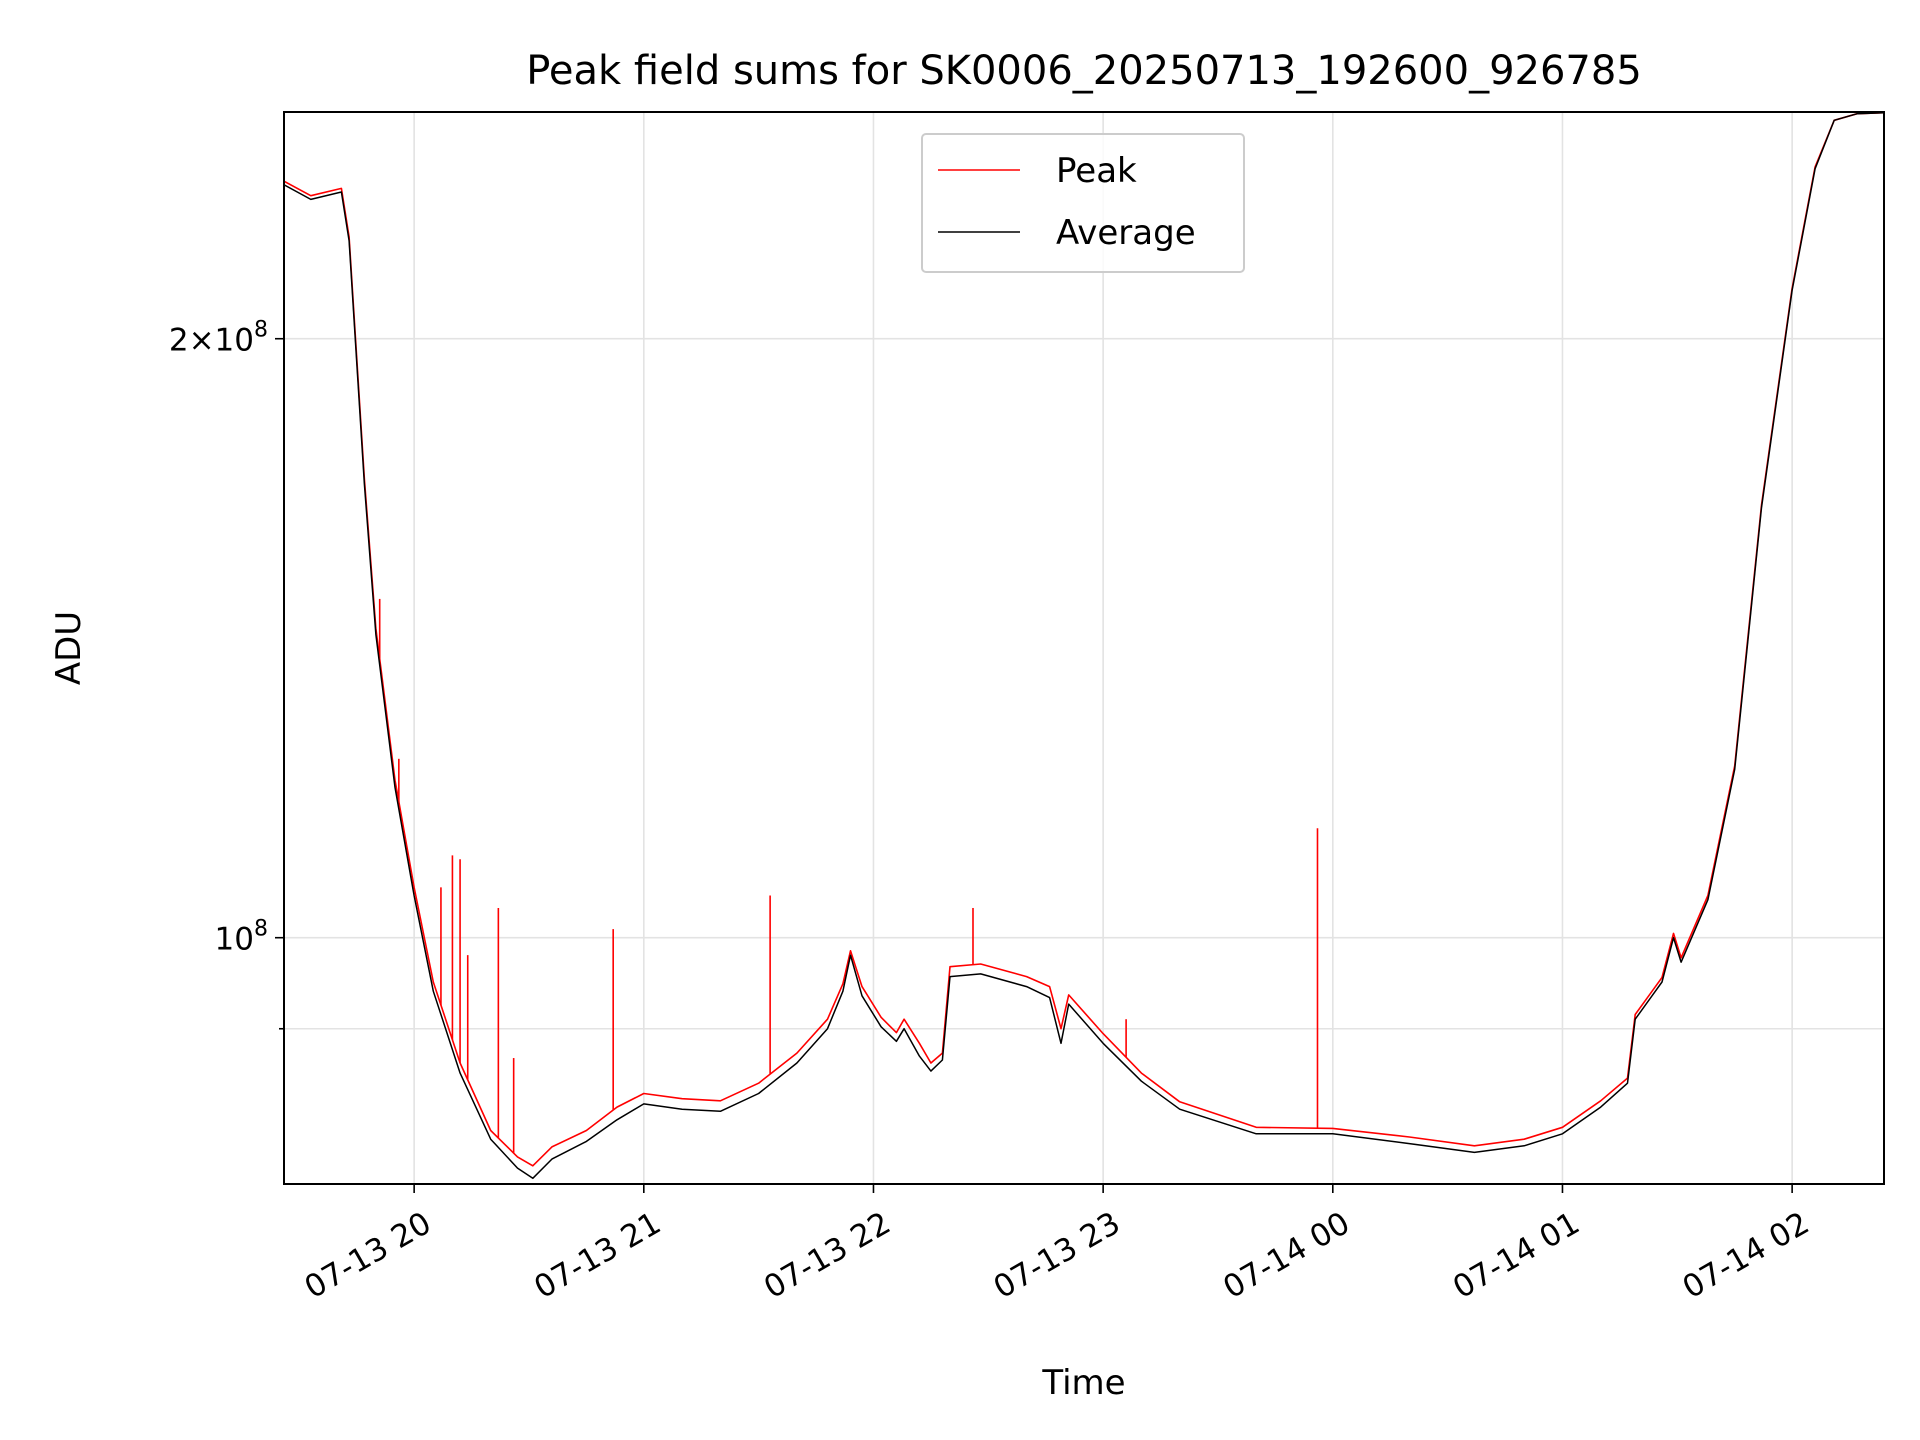 The height and width of the screenshot is (1440, 1920). I want to click on legend-box, so click(1083, 203).